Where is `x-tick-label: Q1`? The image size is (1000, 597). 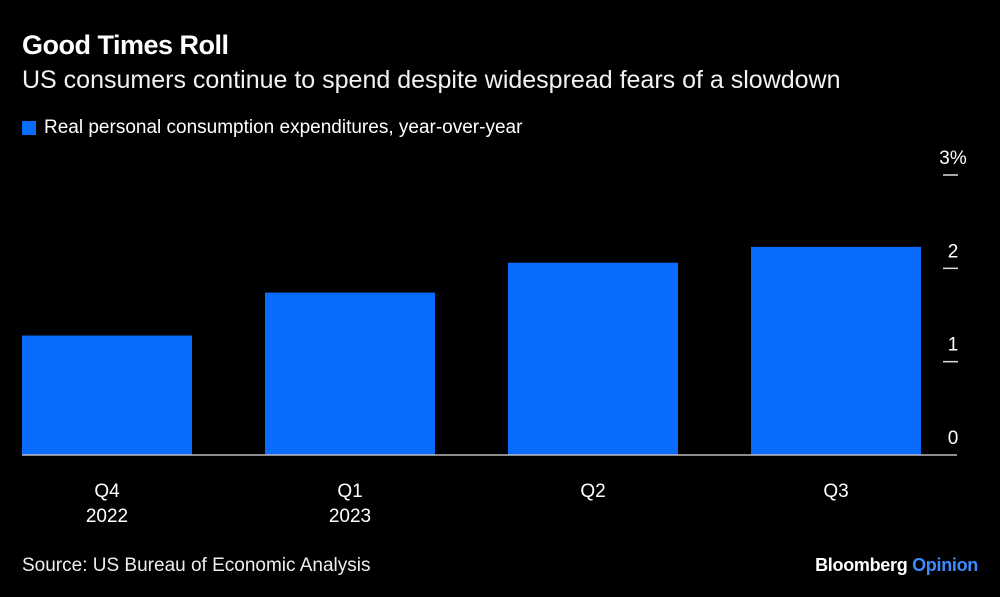
x-tick-label: Q1 is located at coordinates (349, 491).